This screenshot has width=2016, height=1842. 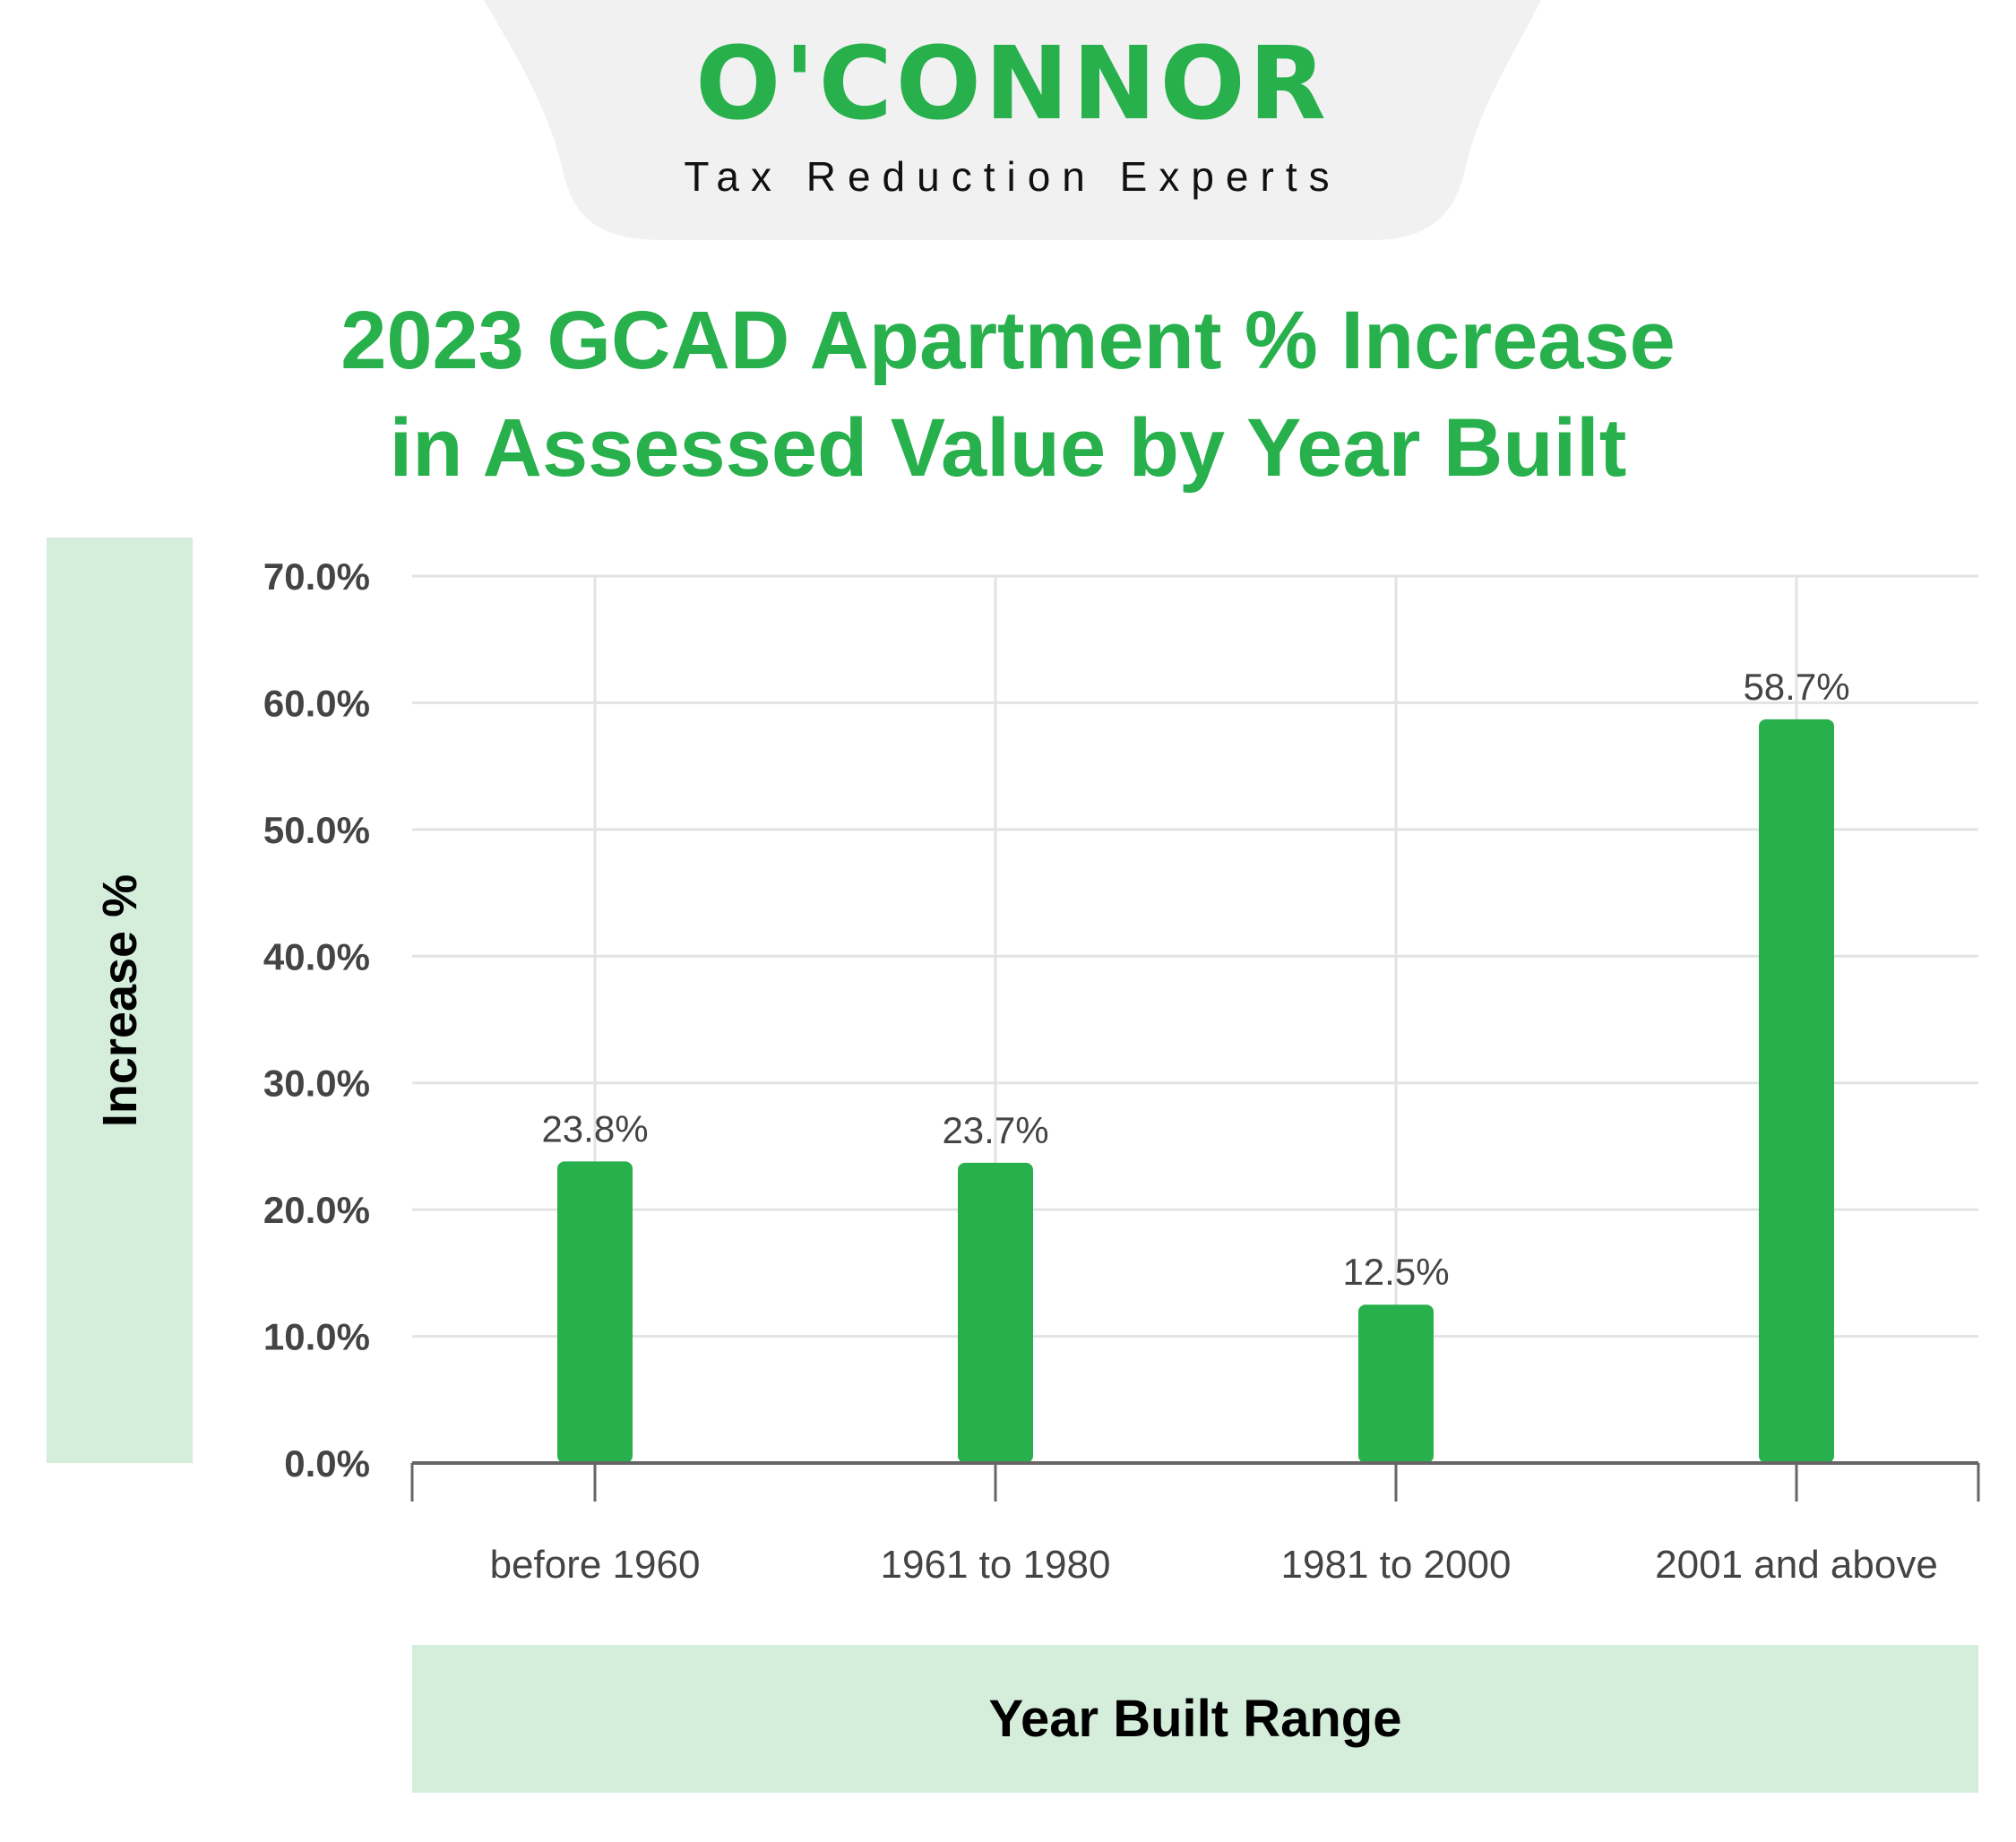 What do you see at coordinates (1396, 1565) in the screenshot?
I see `x-tick-label: 1981 to 2000` at bounding box center [1396, 1565].